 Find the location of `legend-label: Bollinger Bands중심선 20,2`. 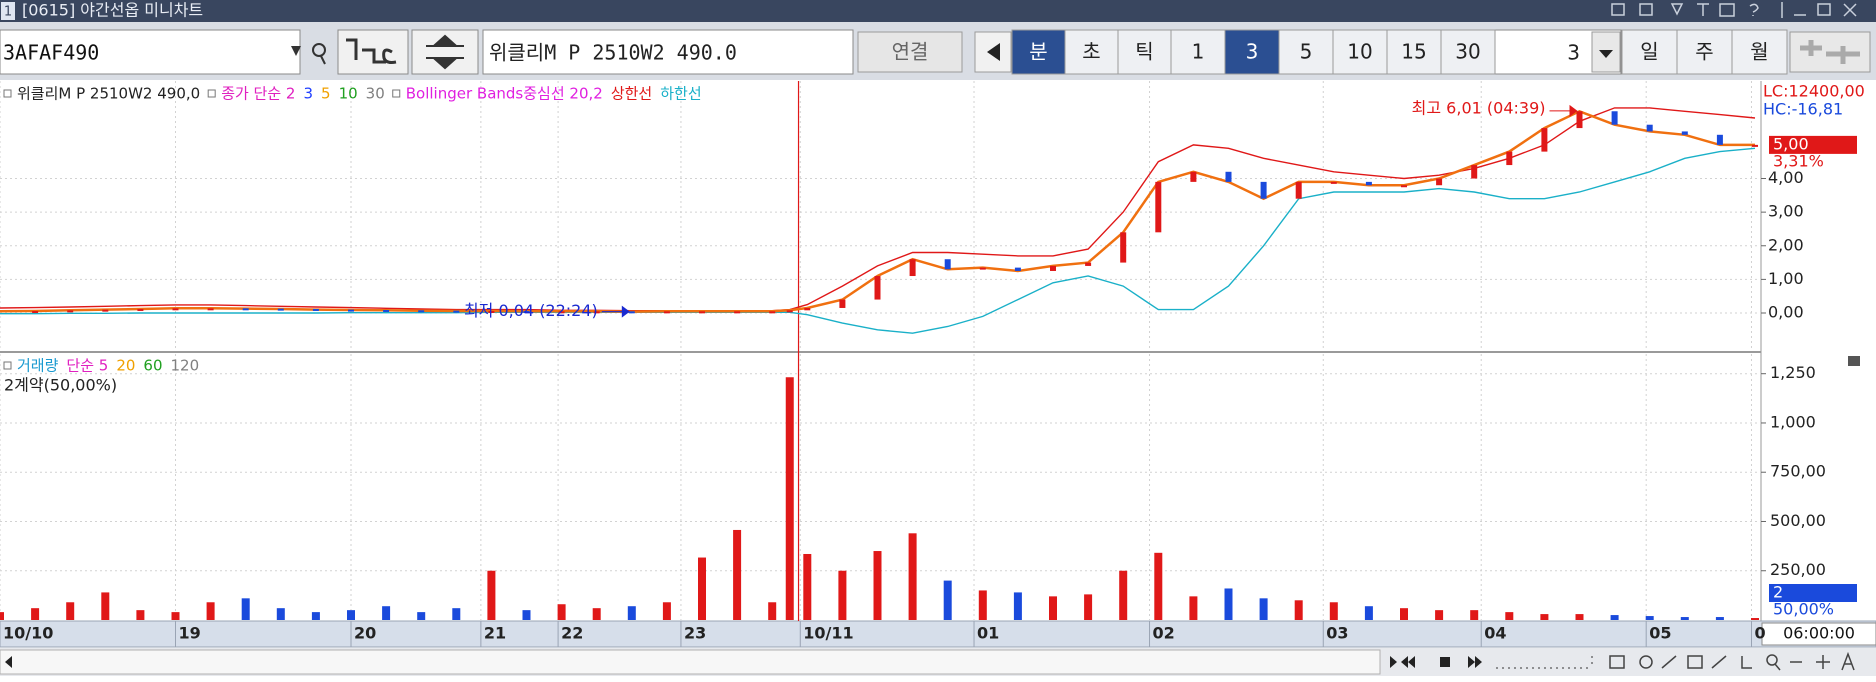

legend-label: Bollinger Bands중심선 20,2 is located at coordinates (504, 94).